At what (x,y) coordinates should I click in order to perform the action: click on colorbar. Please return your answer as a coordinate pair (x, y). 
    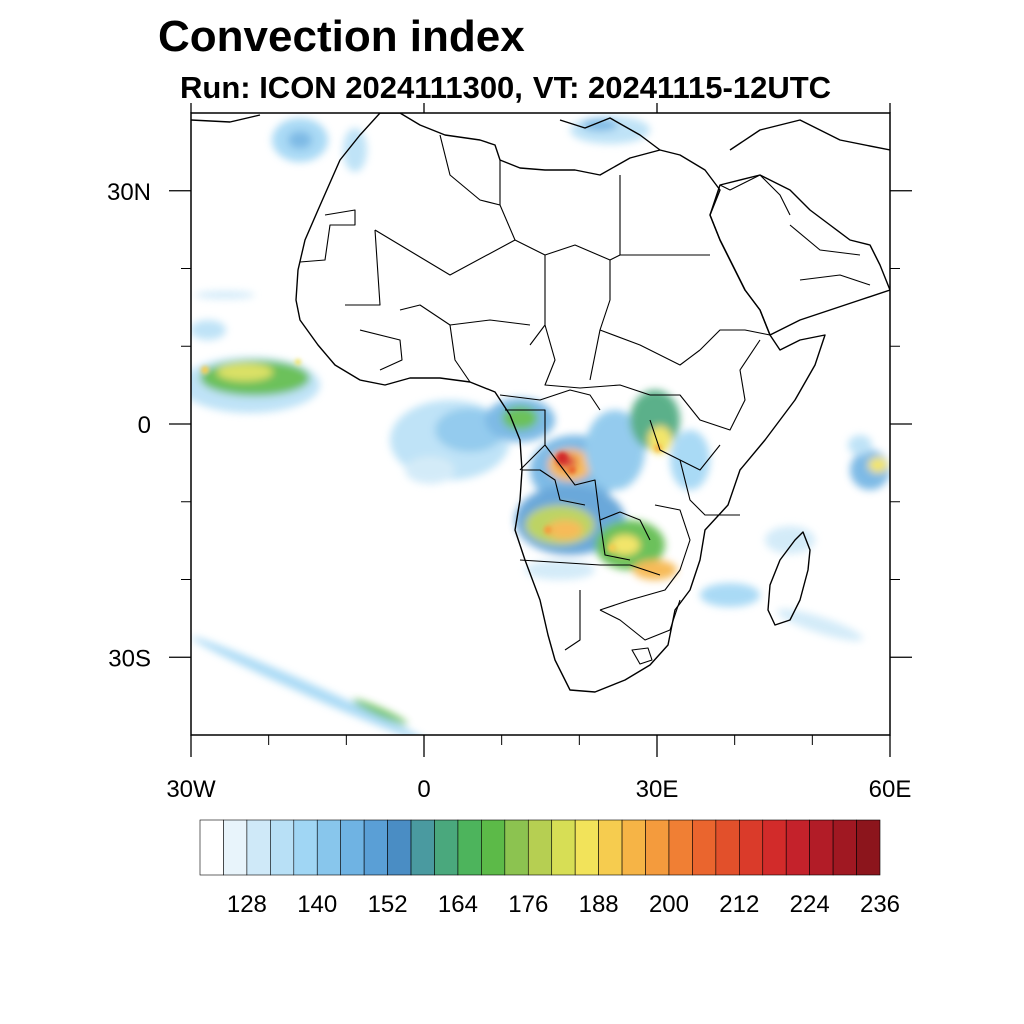
    Looking at the image, I should click on (540, 847).